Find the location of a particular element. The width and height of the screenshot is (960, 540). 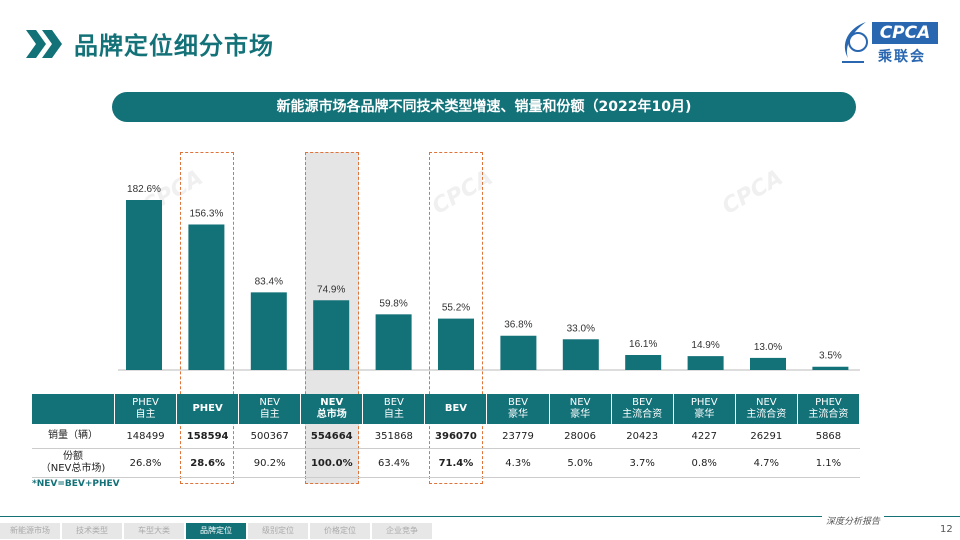

bar-value-label: 182.6% is located at coordinates (144, 189).